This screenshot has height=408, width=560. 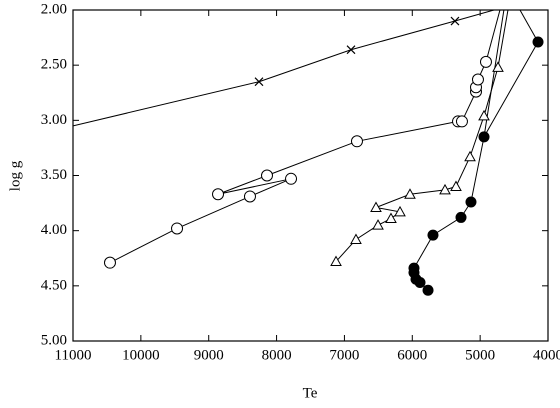 What do you see at coordinates (54, 285) in the screenshot?
I see `y-tick-label: 4.50` at bounding box center [54, 285].